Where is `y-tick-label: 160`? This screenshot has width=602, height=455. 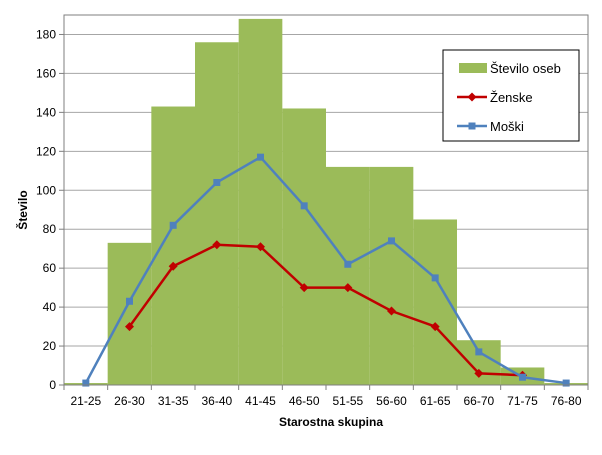
y-tick-label: 160 is located at coordinates (46, 73).